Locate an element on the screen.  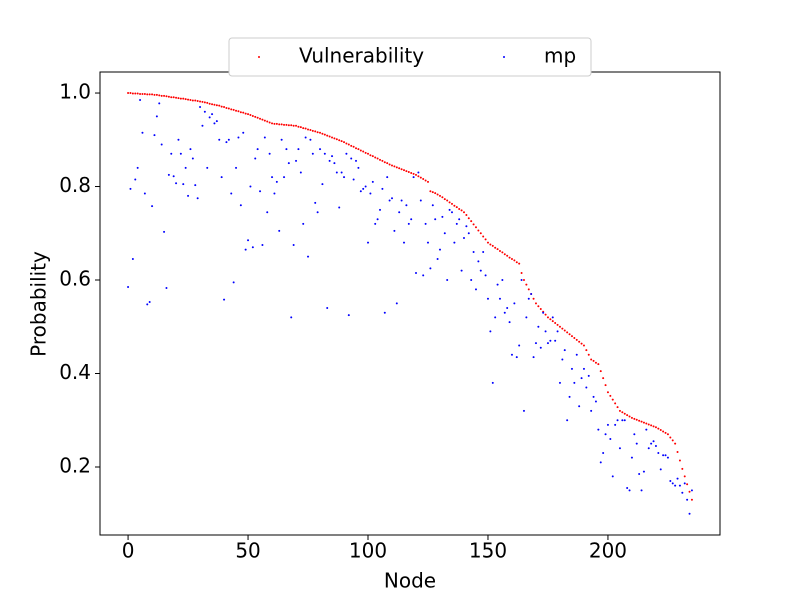
y-tick-label: 1.0 is located at coordinates (75, 92).